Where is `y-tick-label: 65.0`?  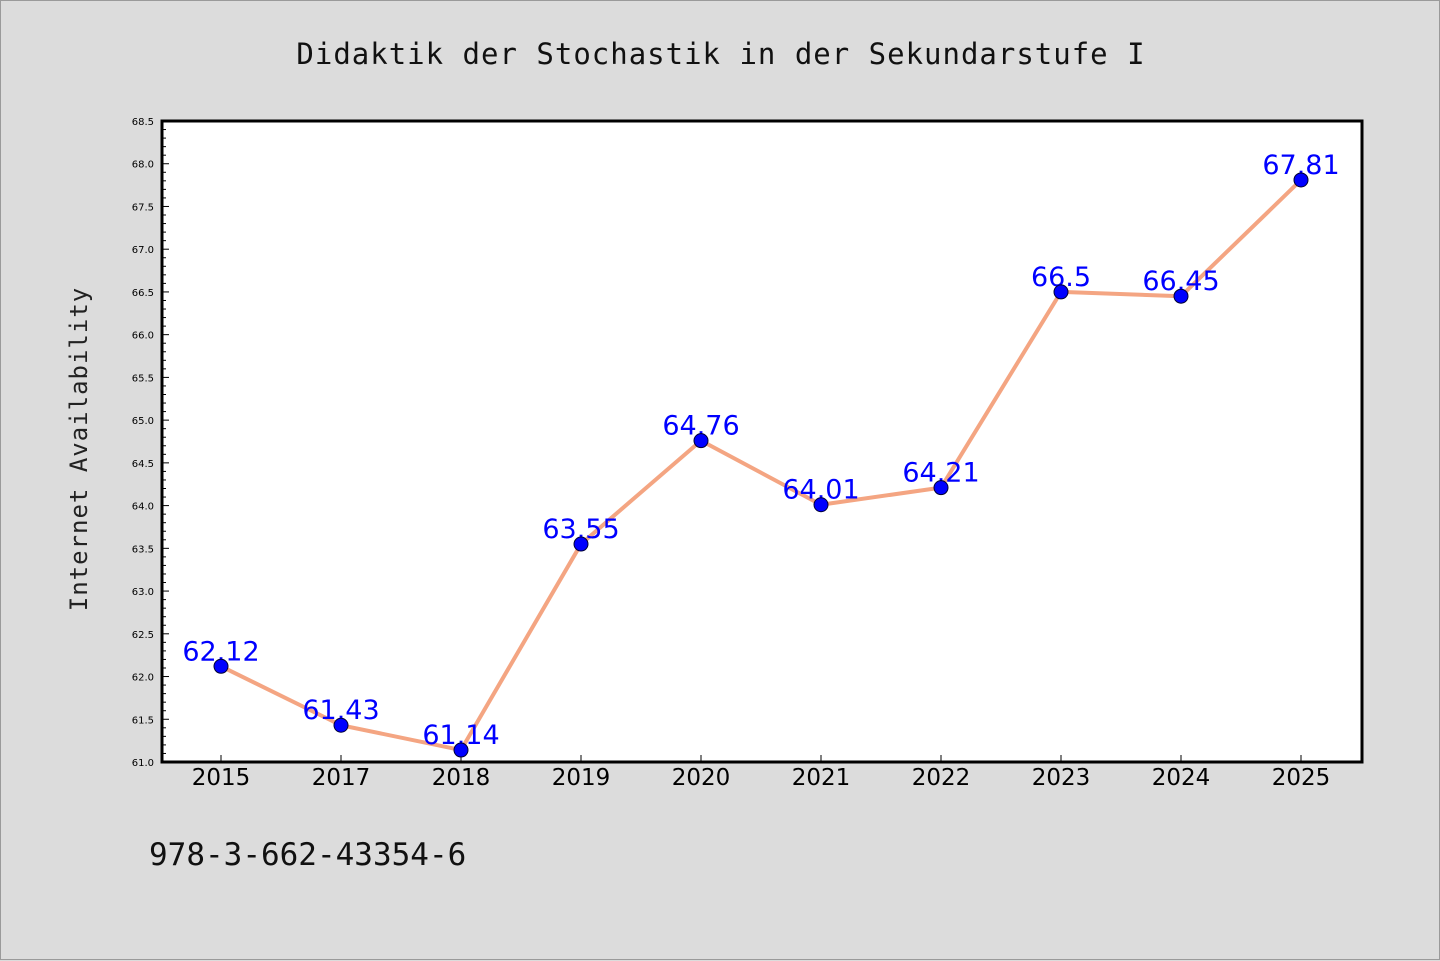 y-tick-label: 65.0 is located at coordinates (143, 421).